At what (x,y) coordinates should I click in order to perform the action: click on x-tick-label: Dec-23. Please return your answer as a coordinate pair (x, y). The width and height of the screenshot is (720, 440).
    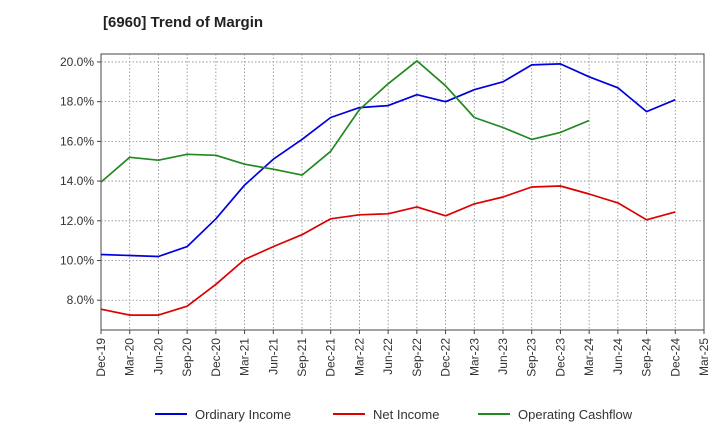
    Looking at the image, I should click on (560, 357).